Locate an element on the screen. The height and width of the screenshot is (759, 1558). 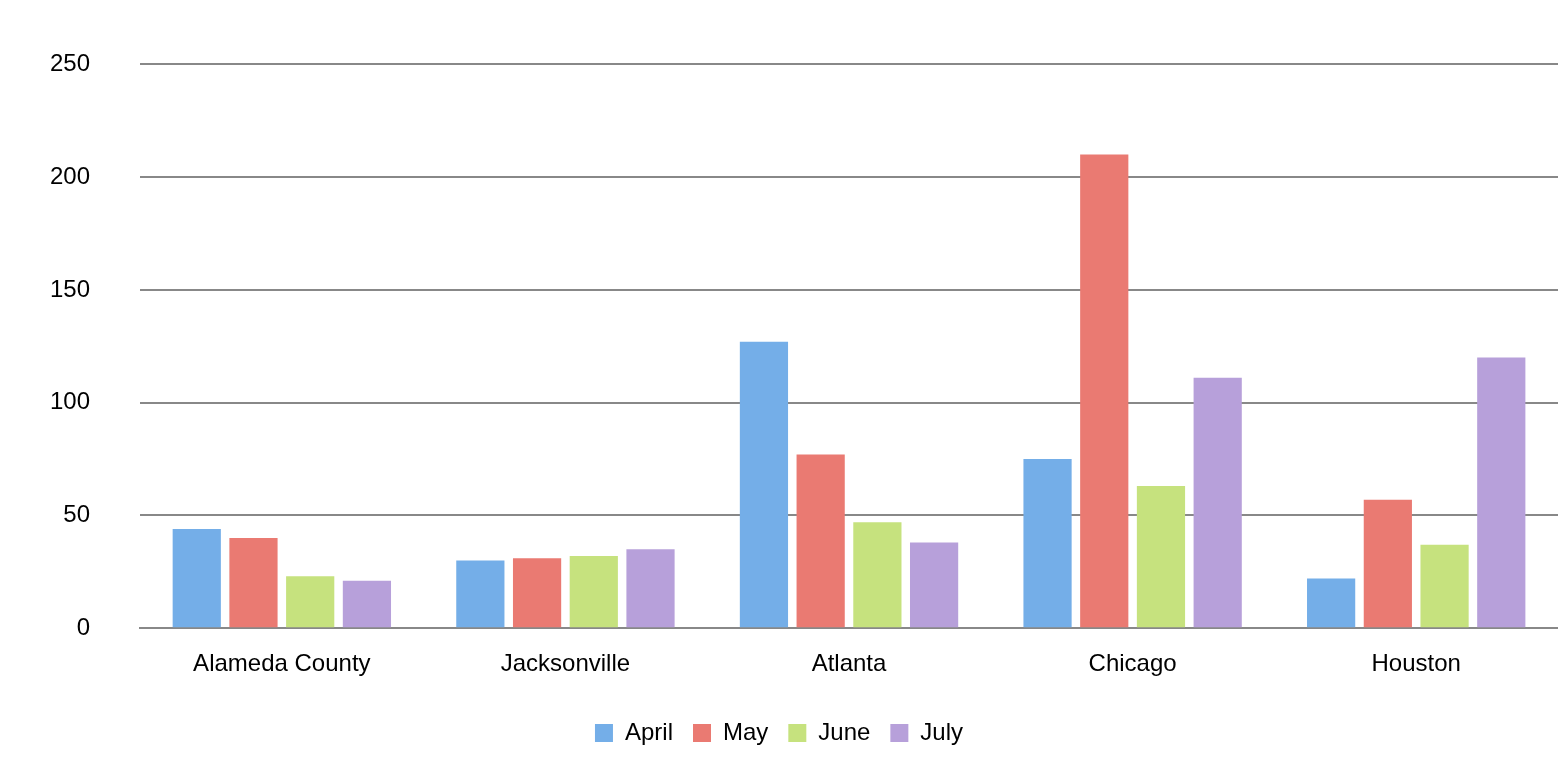
x-tick-label: Atlanta is located at coordinates (849, 663).